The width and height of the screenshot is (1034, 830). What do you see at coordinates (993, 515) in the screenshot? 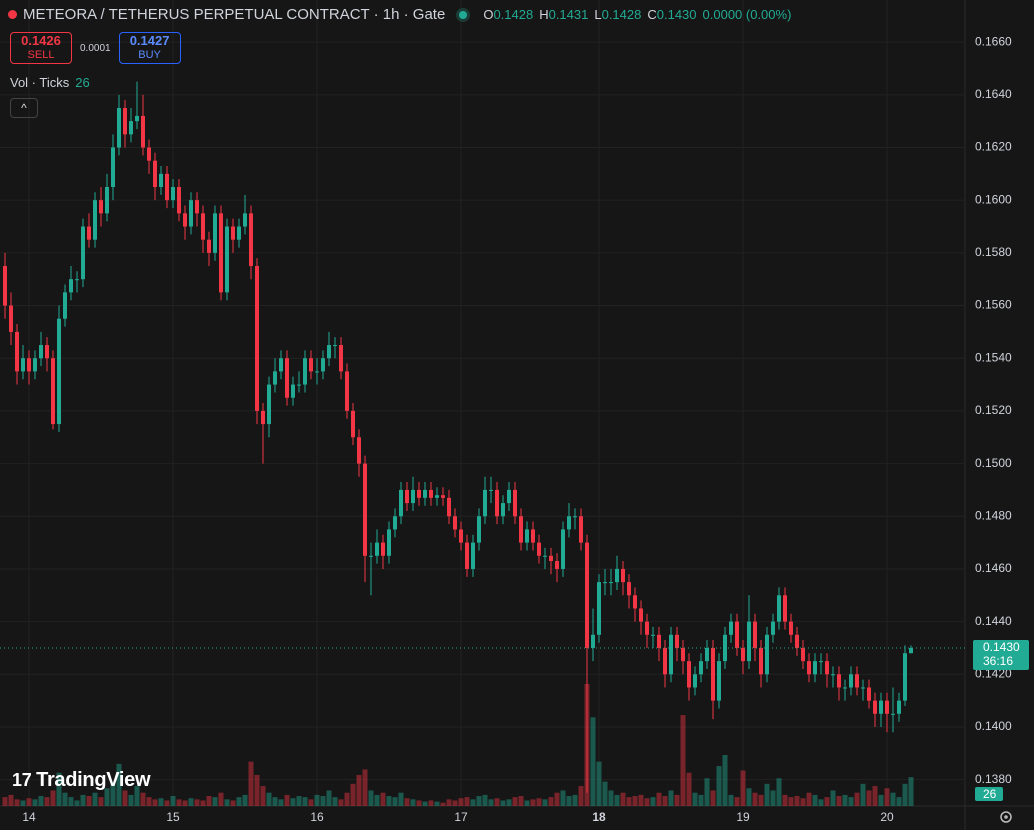
I see `y-tick-label: 0.1480` at bounding box center [993, 515].